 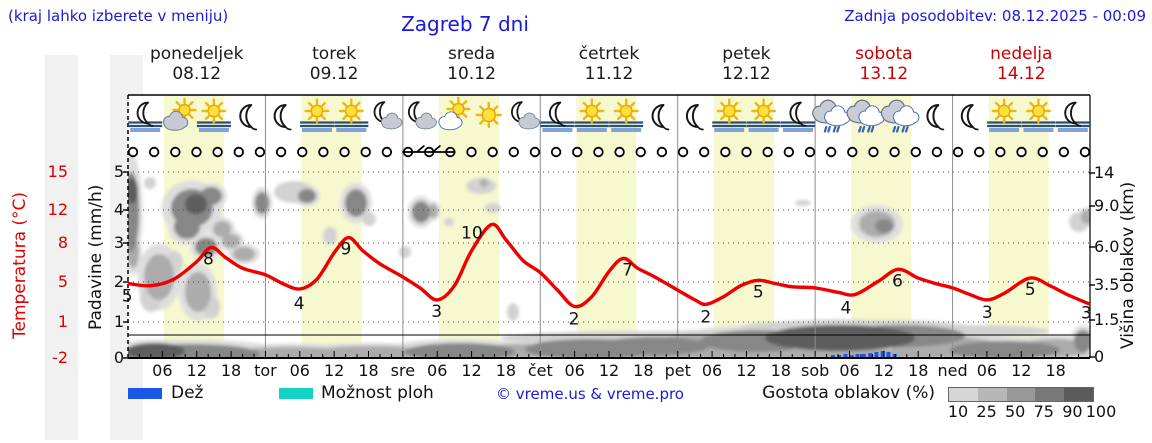 I want to click on weather-icon-row, so click(x=609, y=114).